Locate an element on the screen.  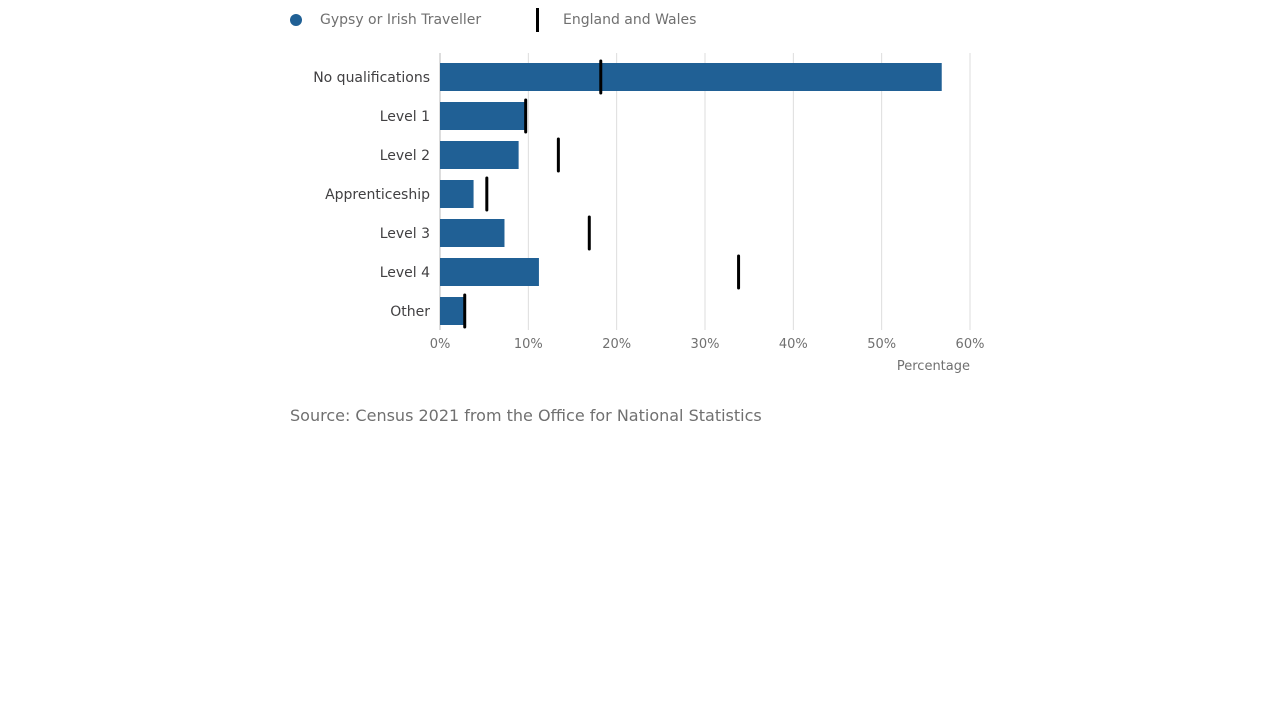
x-axis-title: Percentage is located at coordinates (933, 366).